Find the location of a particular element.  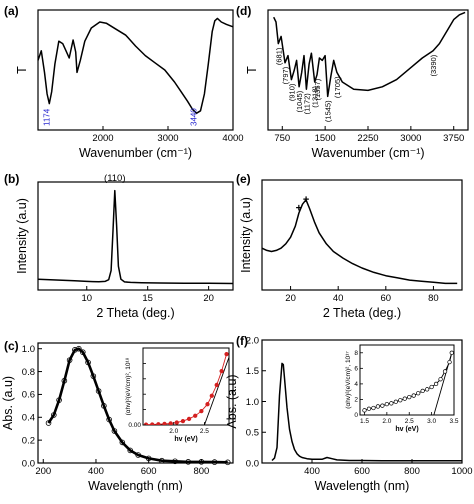

x-tick-label-d: 1500 is located at coordinates (325, 138).